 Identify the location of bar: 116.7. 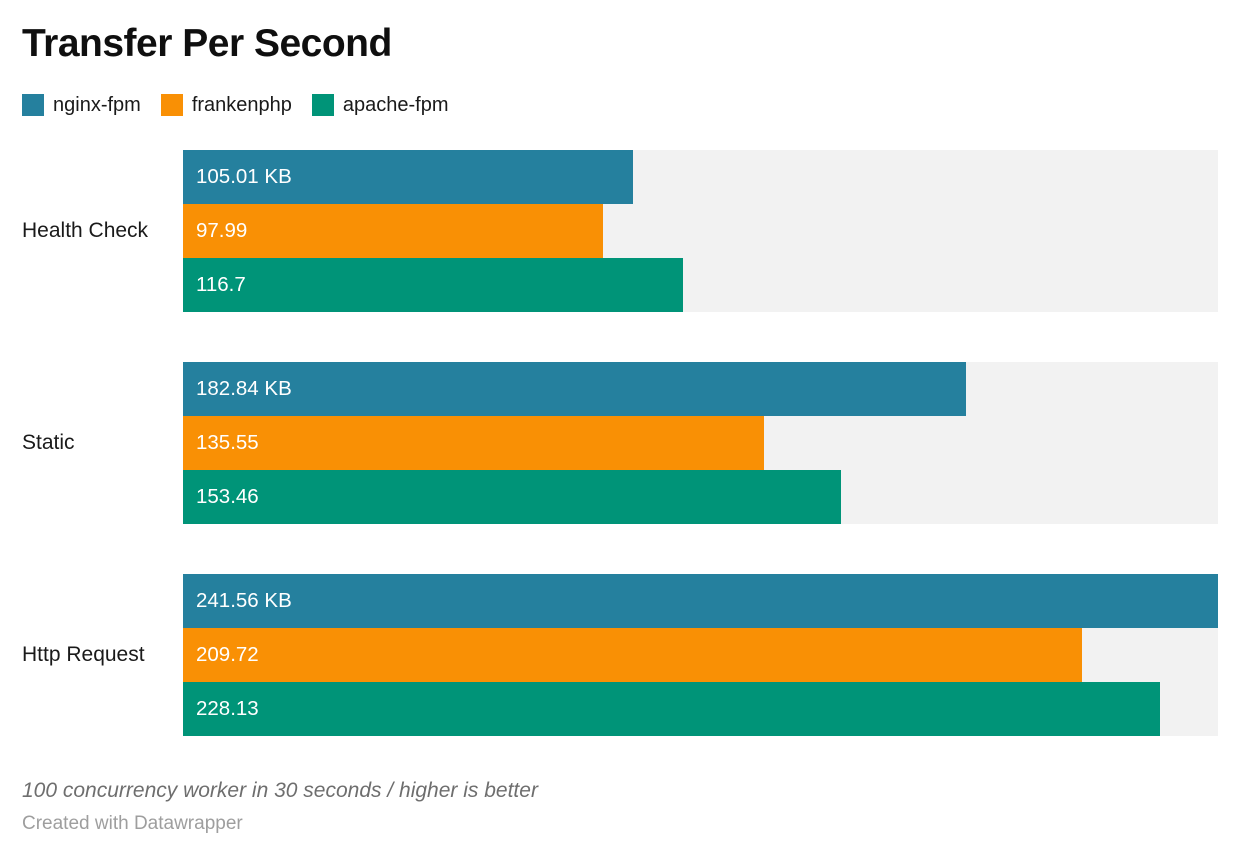
(433, 284).